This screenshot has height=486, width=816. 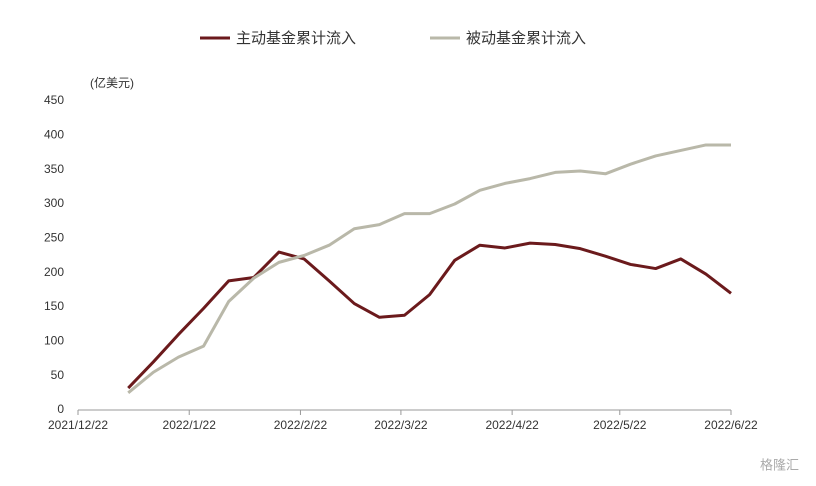 I want to click on x-tick-label: 2022/1/22, so click(x=190, y=425).